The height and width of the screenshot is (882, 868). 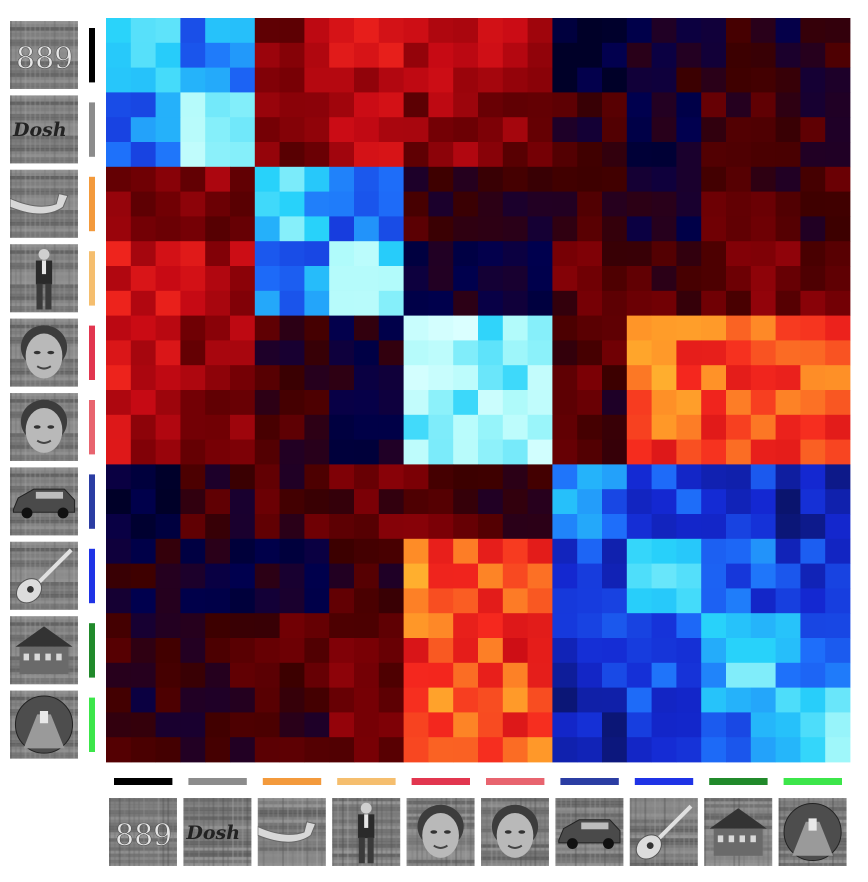 I want to click on scene-house-thumbnail, so click(x=738, y=832).